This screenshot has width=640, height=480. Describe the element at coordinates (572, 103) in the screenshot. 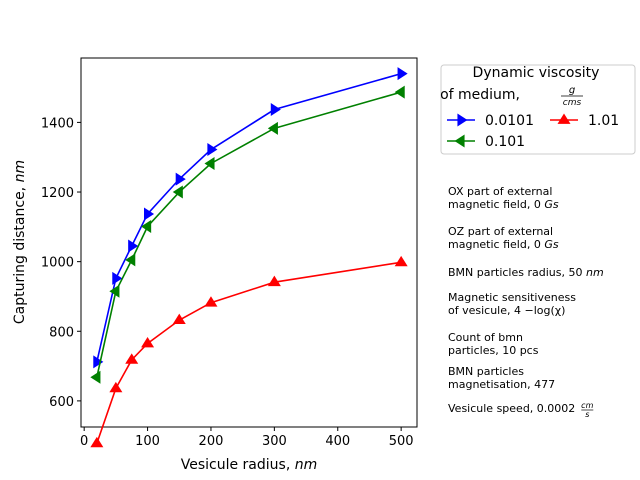

I see `legend-unit-denominator: cms` at that location.